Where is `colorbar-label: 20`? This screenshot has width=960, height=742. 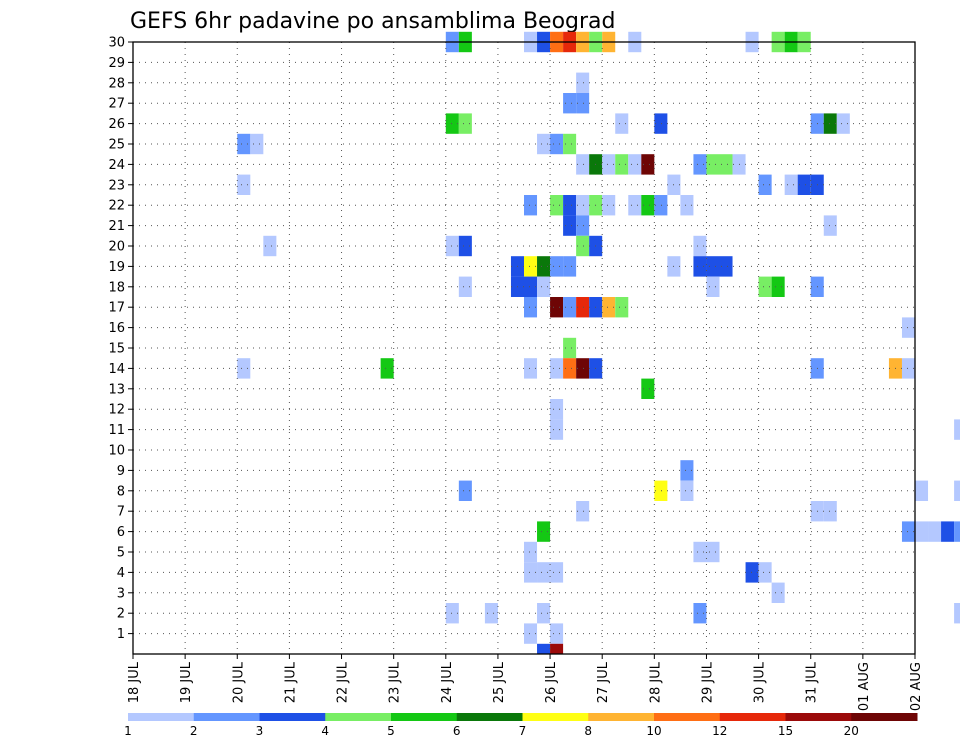
colorbar-label: 20 is located at coordinates (851, 731).